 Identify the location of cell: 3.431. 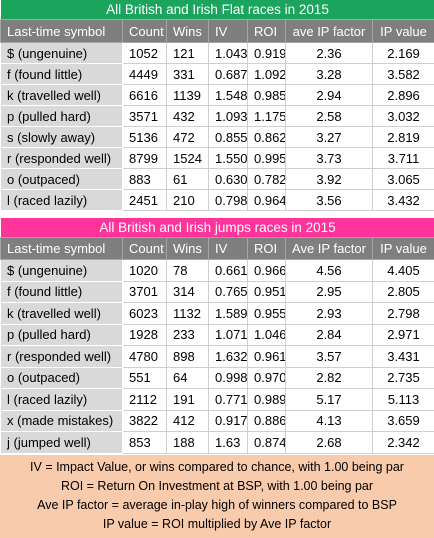
(403, 356).